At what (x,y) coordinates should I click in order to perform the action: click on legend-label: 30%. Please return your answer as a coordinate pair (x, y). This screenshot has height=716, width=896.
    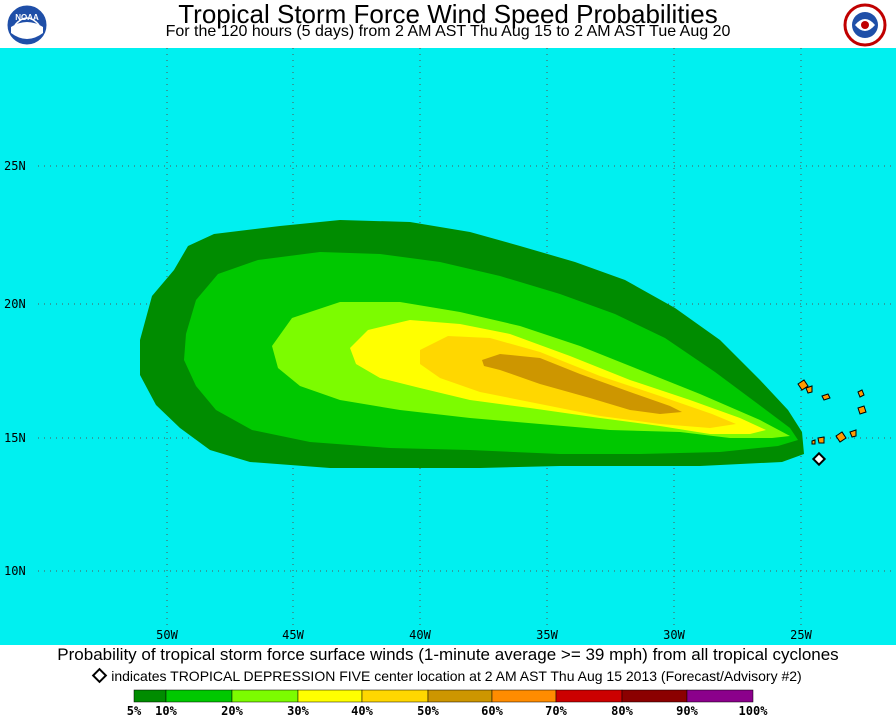
    Looking at the image, I should click on (298, 710).